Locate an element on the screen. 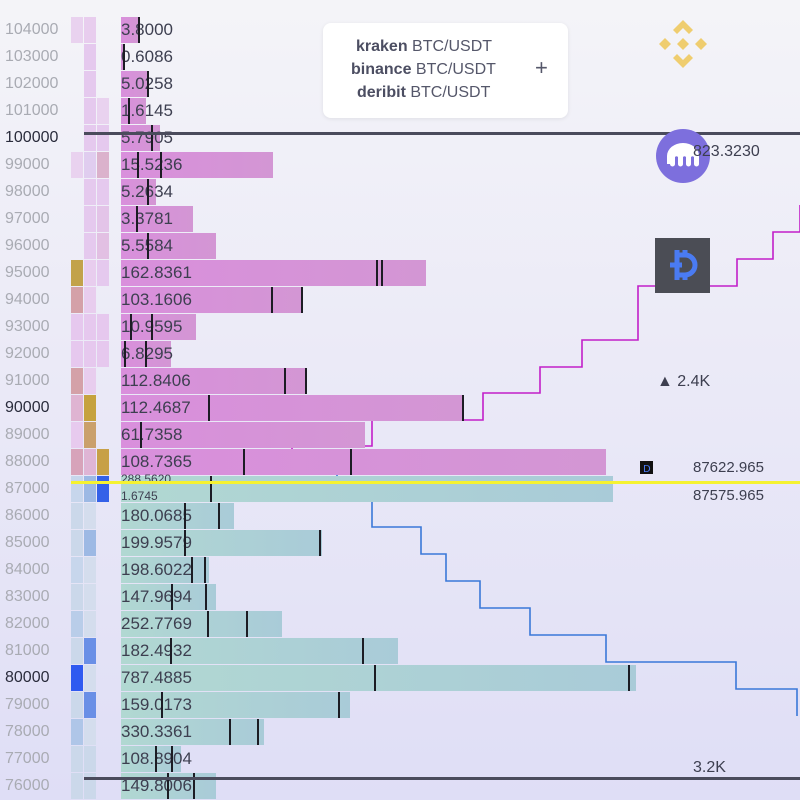 This screenshot has width=800, height=800. volume-label: 6.8295 is located at coordinates (147, 353).